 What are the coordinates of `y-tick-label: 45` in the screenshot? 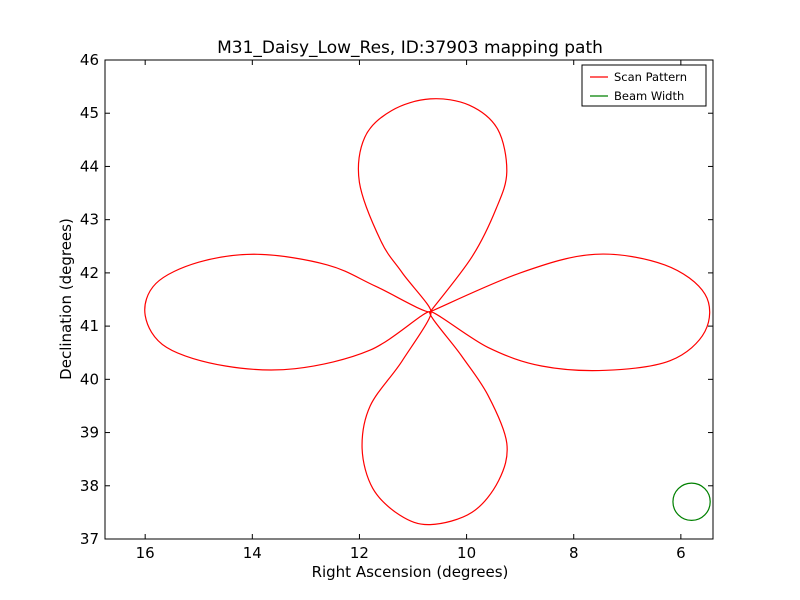 It's located at (89, 113).